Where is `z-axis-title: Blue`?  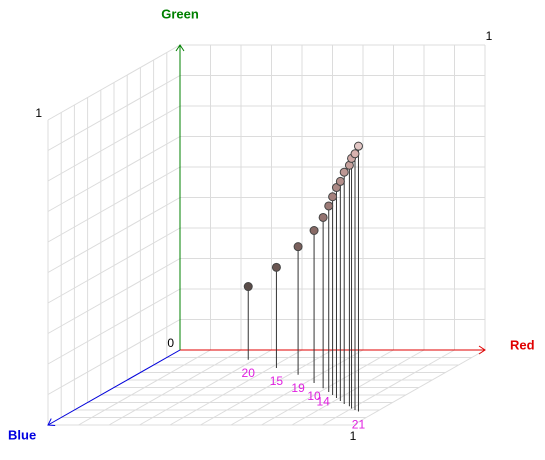 z-axis-title: Blue is located at coordinates (22, 434).